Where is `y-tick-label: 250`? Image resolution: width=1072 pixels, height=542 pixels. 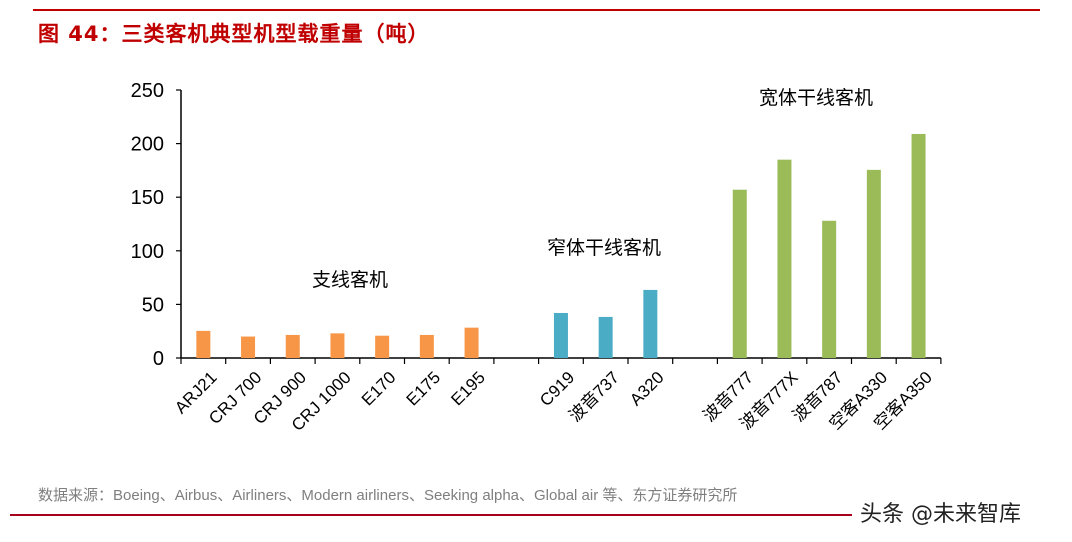 y-tick-label: 250 is located at coordinates (147, 91).